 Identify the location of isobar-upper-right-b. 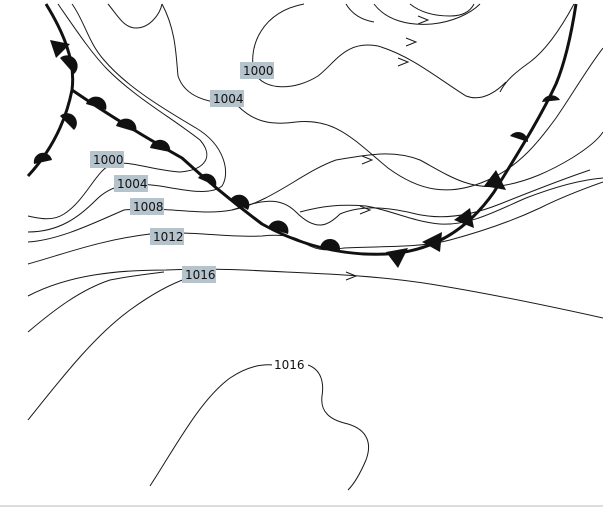
(451, 201).